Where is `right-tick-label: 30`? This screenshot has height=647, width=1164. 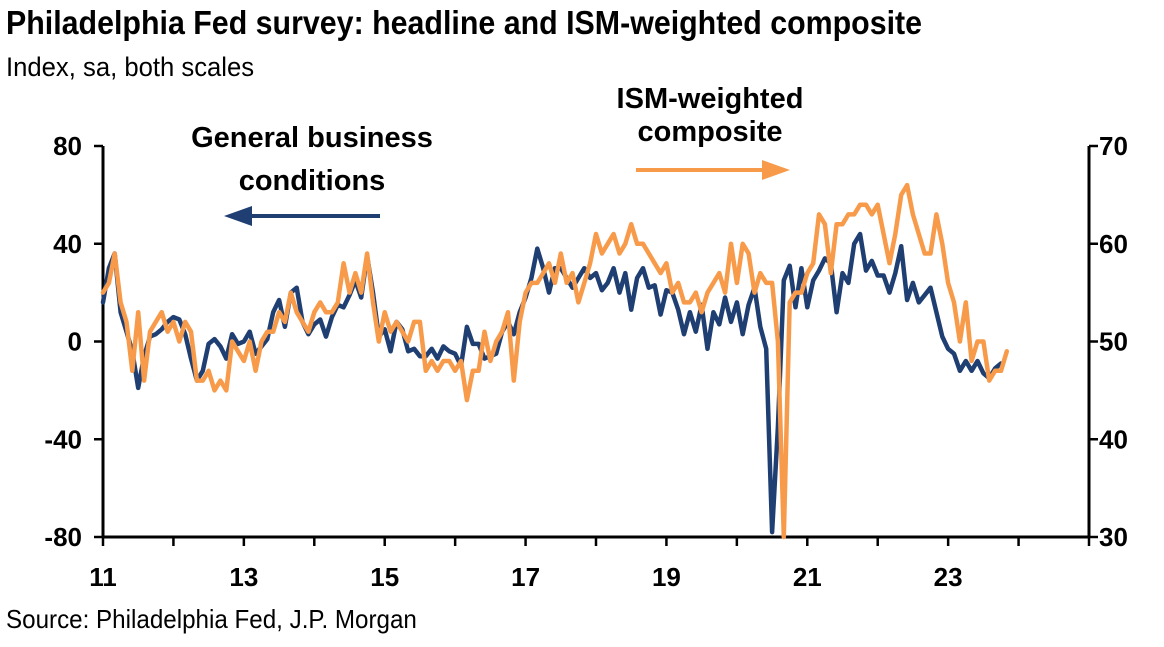
right-tick-label: 30 is located at coordinates (1113, 537).